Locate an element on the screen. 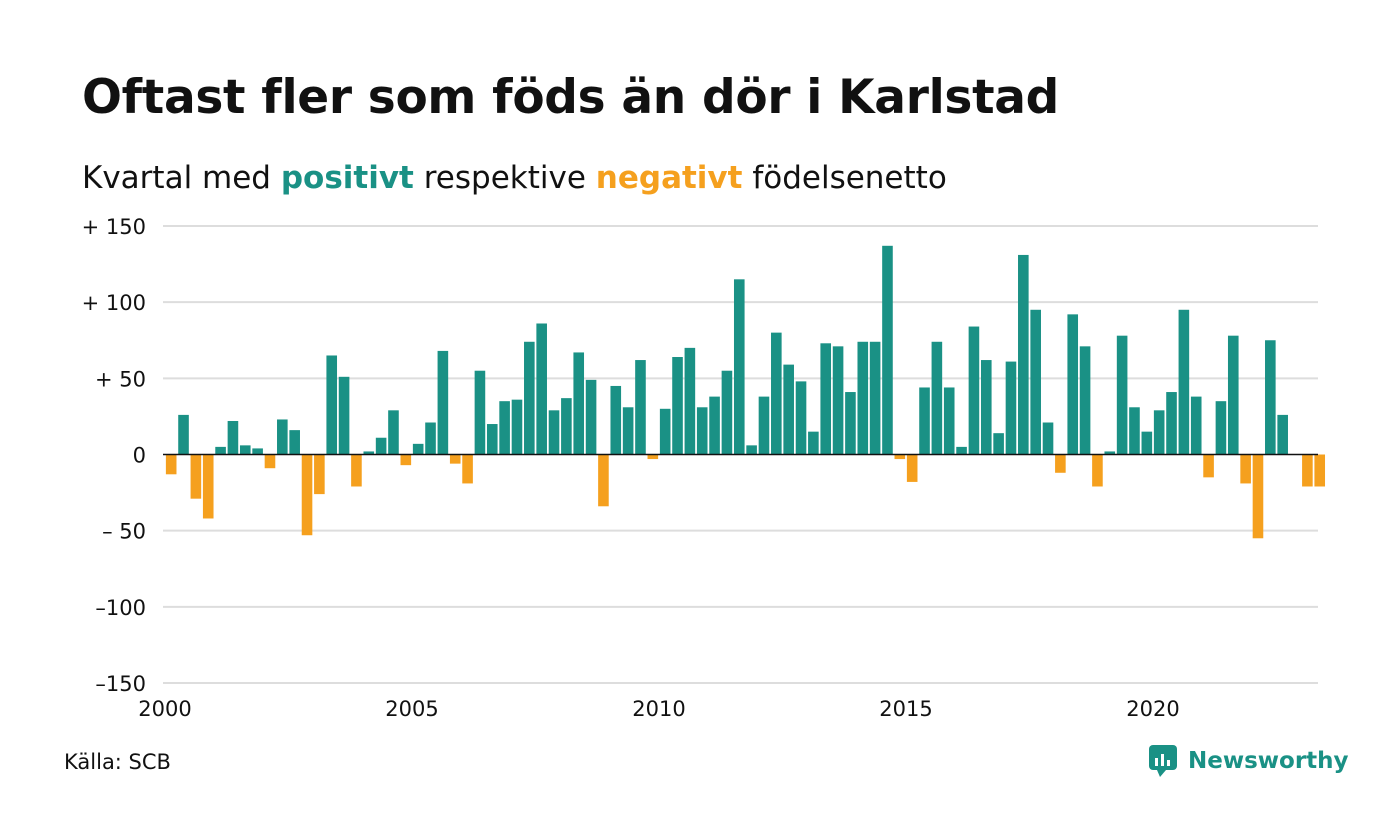  bar-2014-q1 is located at coordinates (863, 398).